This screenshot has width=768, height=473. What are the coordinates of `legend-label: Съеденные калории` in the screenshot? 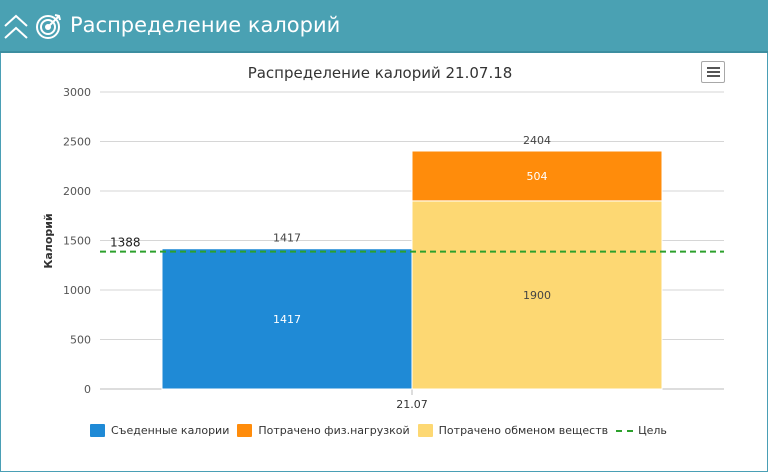 It's located at (170, 430).